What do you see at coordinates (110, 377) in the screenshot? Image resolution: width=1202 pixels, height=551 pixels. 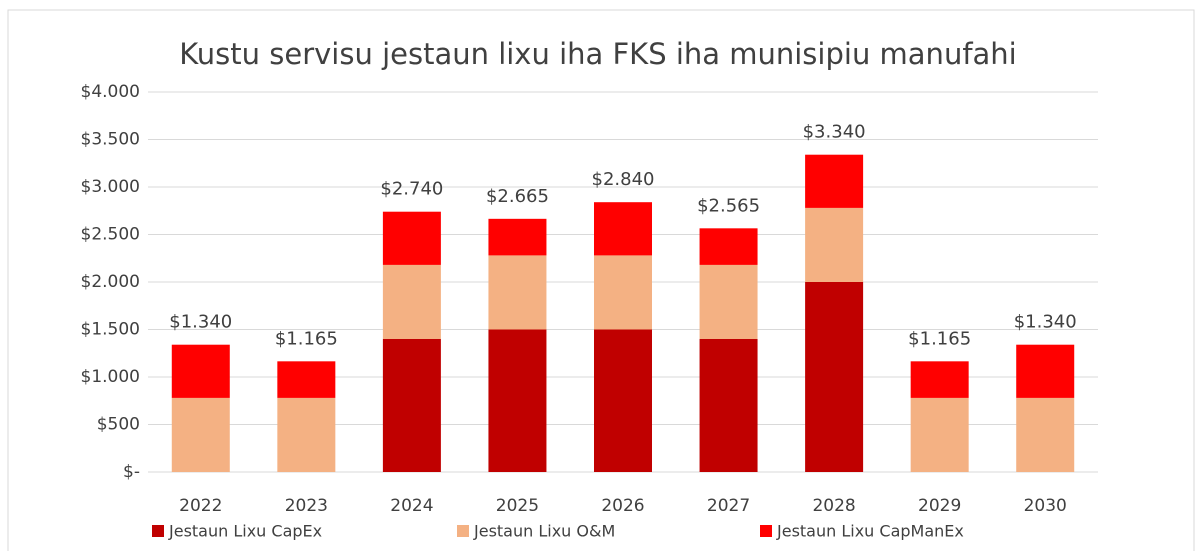 I see `y-tick-label: $1.000` at bounding box center [110, 377].